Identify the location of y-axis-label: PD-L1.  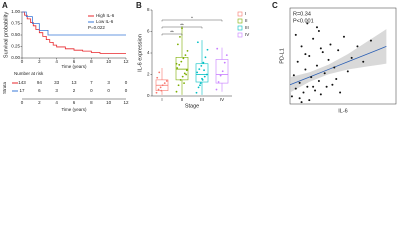
(282, 56).